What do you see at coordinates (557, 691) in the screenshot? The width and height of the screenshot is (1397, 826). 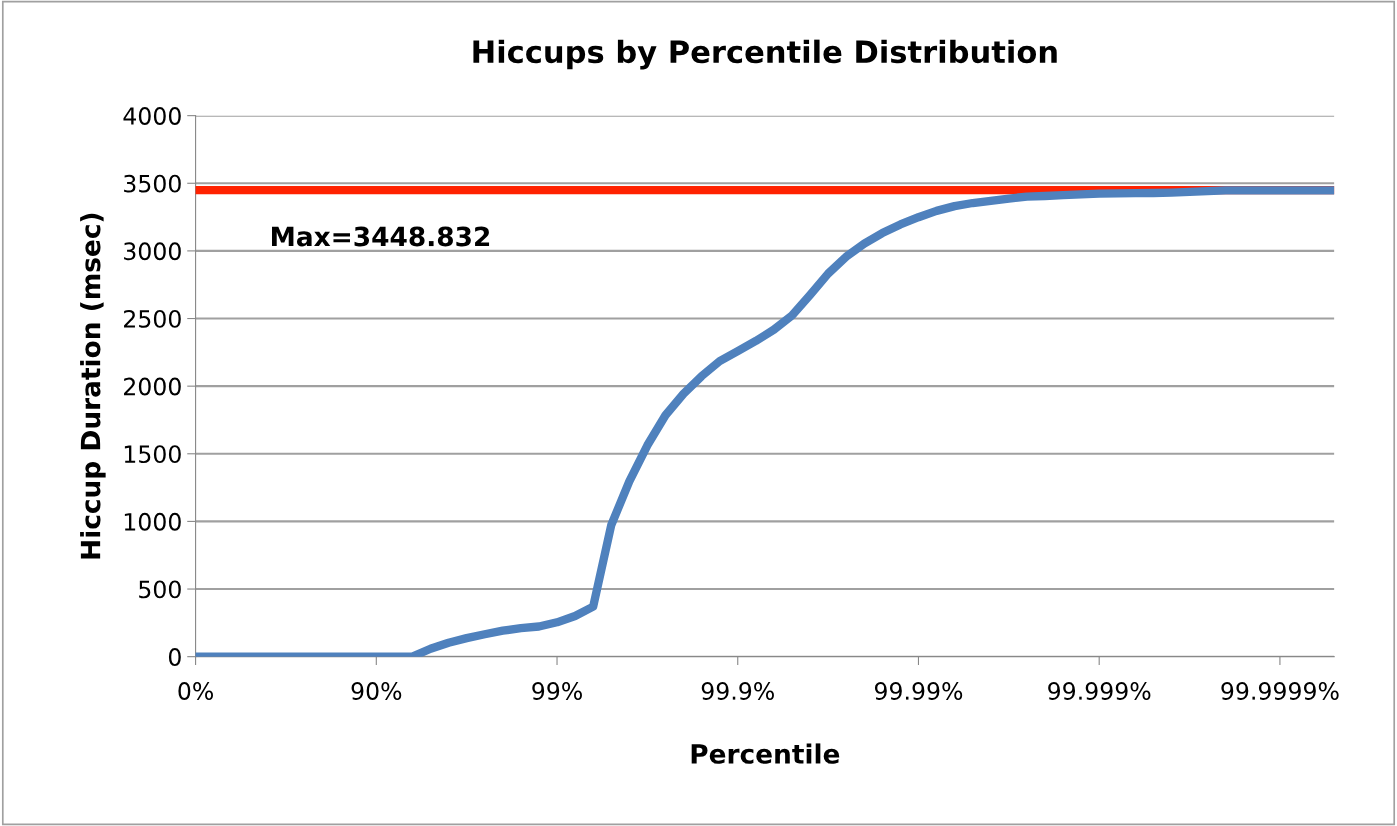 I see `x-tick-label: 99%` at bounding box center [557, 691].